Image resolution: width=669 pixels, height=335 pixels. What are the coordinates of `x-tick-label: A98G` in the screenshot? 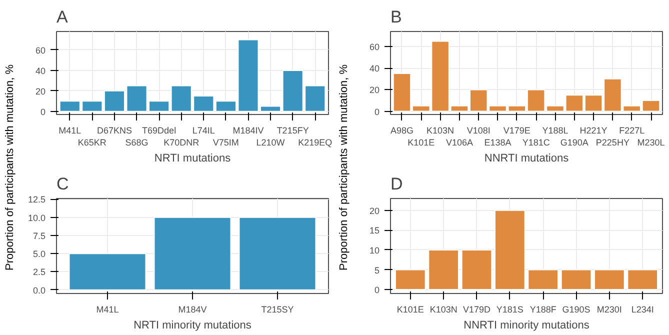 It's located at (402, 131).